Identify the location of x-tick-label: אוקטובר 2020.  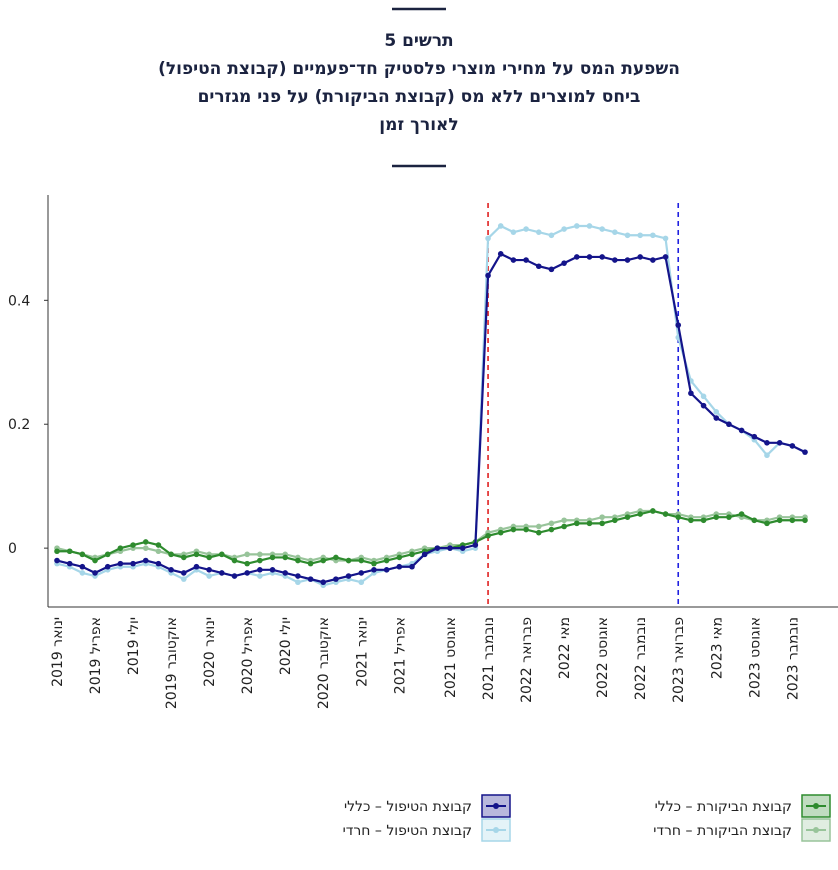
(324, 663).